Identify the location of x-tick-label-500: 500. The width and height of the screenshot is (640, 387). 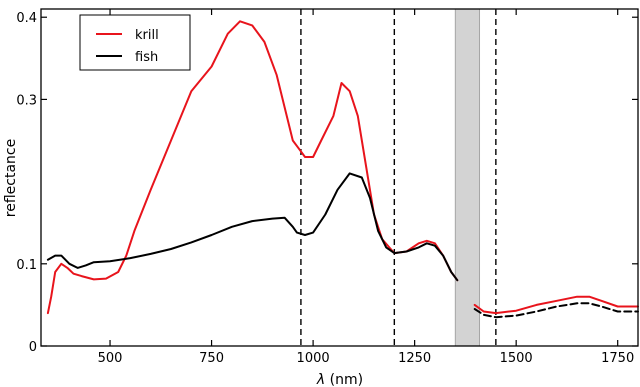
(110, 358).